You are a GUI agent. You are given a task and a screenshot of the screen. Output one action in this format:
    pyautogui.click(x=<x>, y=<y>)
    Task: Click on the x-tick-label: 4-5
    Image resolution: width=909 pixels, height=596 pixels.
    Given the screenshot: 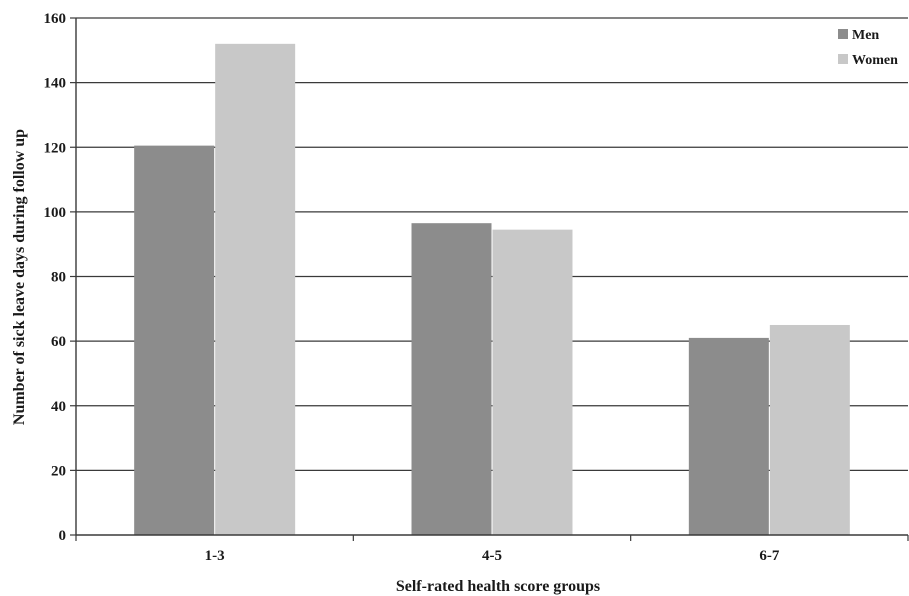 What is the action you would take?
    pyautogui.click(x=492, y=556)
    